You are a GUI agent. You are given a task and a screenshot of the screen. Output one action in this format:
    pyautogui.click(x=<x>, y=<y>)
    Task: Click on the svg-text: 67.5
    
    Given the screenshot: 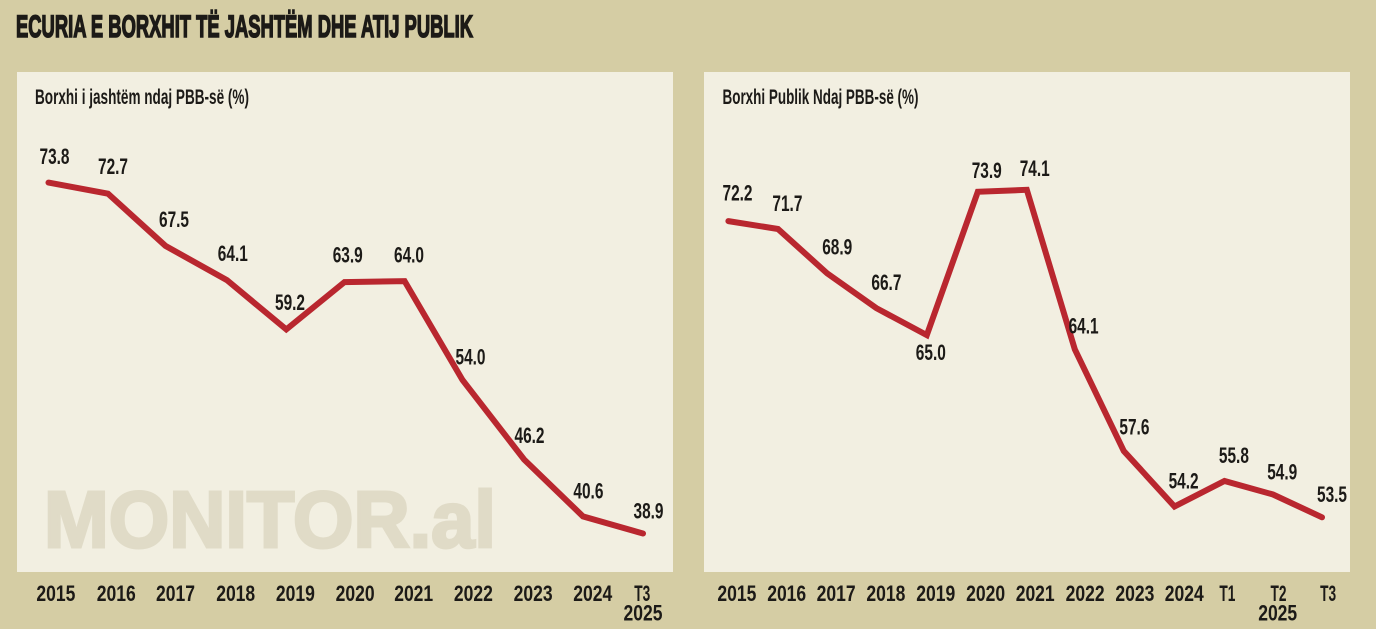 What is the action you would take?
    pyautogui.click(x=174, y=219)
    